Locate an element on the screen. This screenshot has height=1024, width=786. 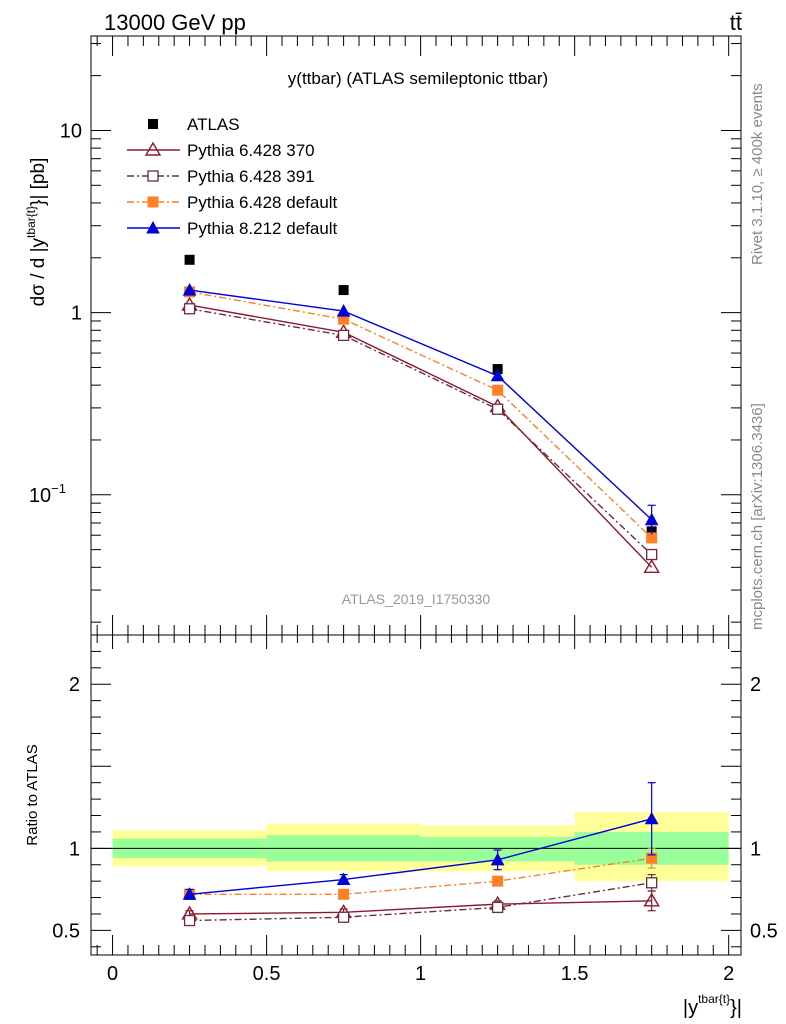
legend-marker-atlas is located at coordinates (153, 124).